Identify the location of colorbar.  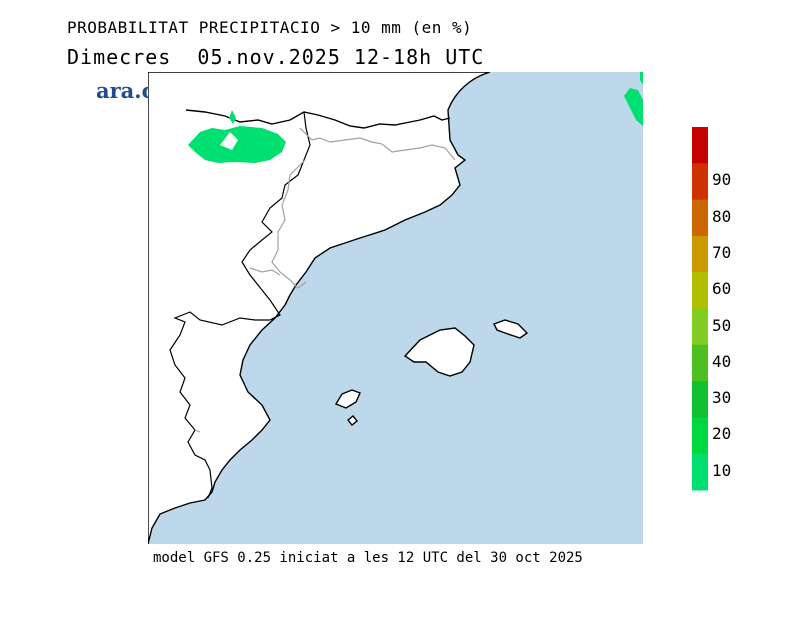
(700, 309).